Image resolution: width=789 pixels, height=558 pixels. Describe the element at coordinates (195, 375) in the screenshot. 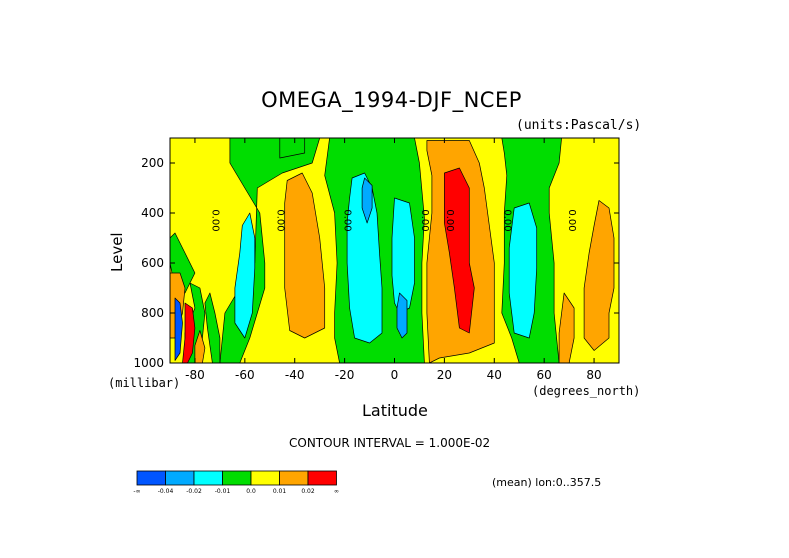

I see `x-tick-label: -80` at that location.